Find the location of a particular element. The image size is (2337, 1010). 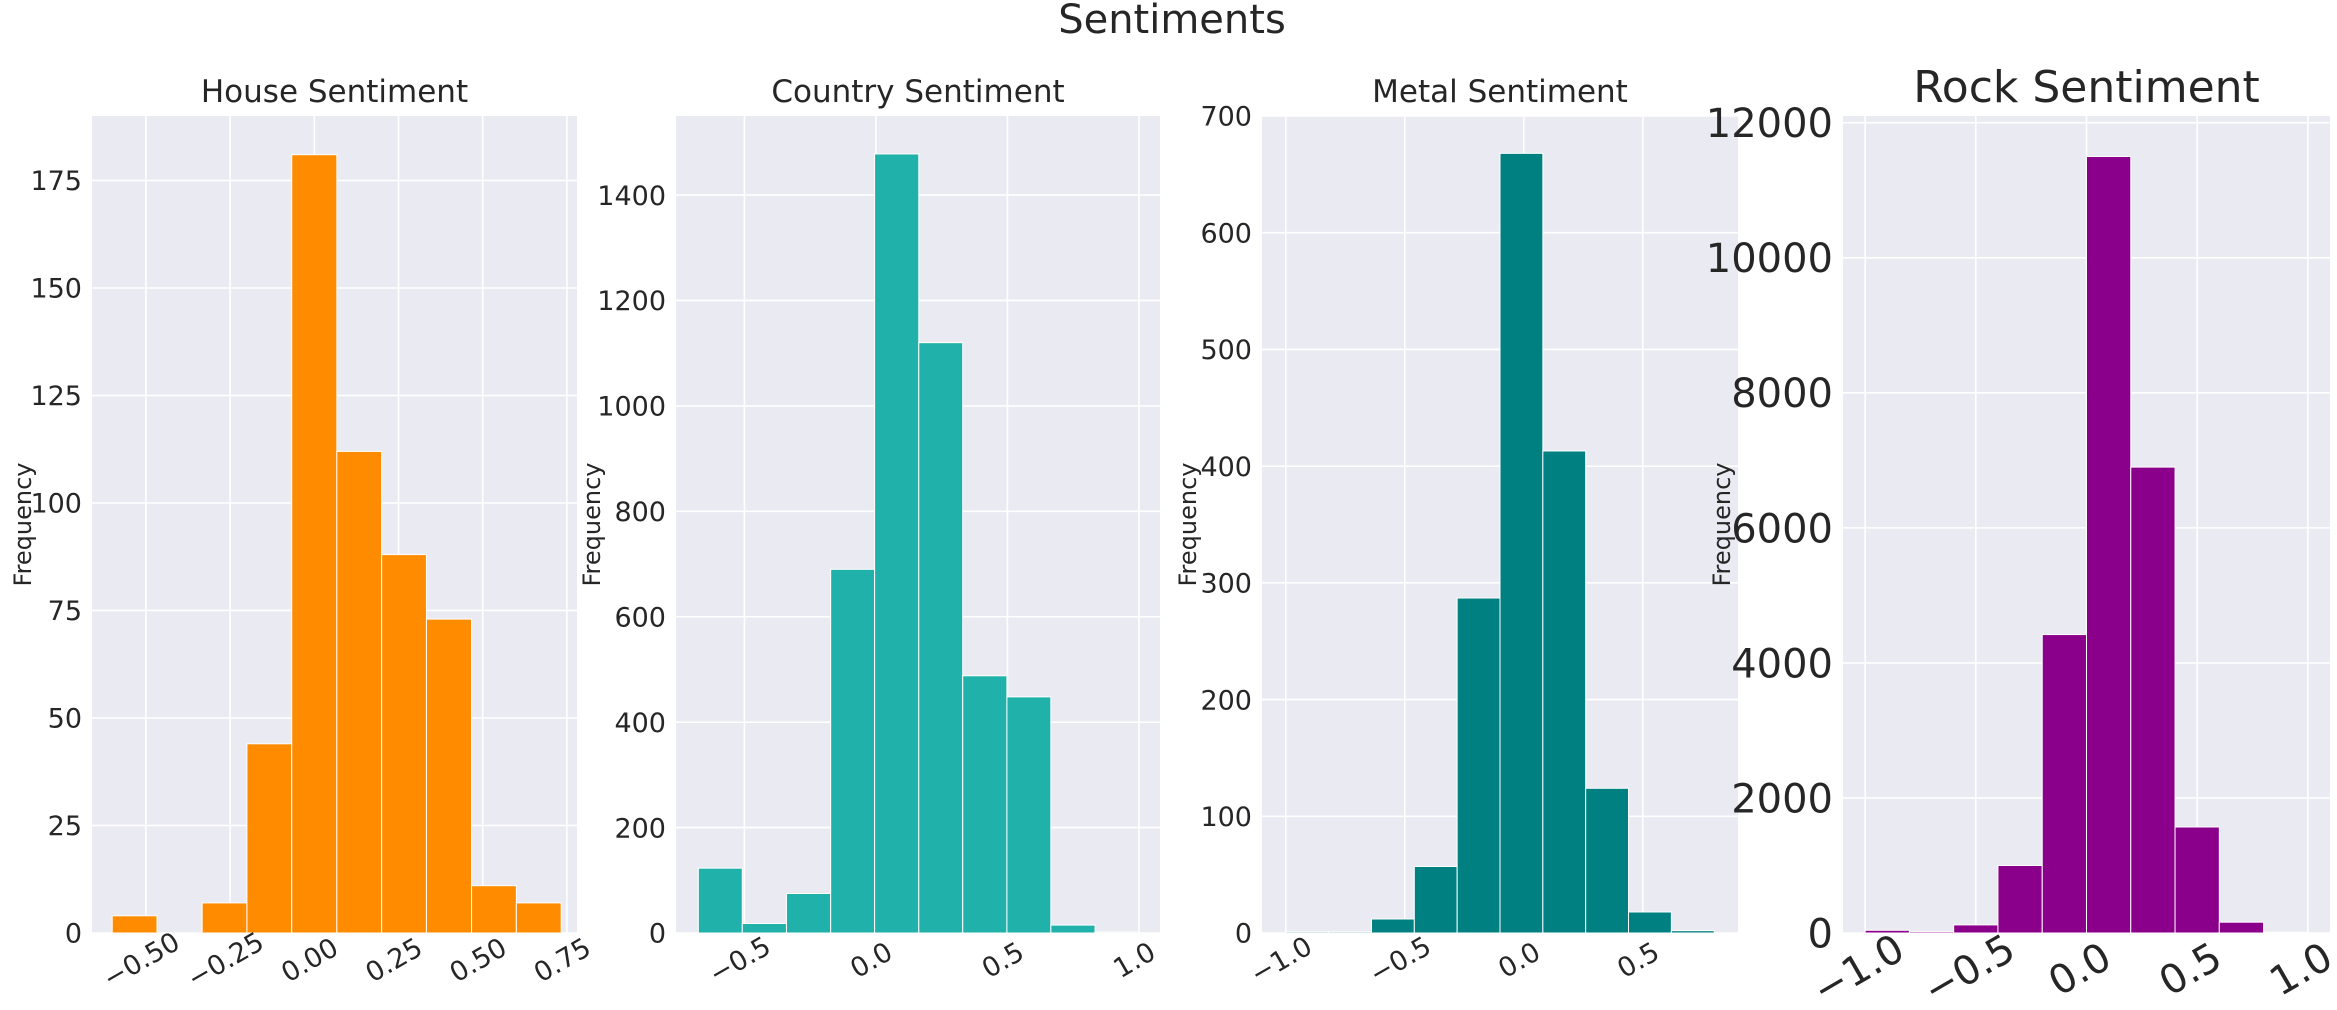

y-tick-label: 6000 is located at coordinates (1782, 529).